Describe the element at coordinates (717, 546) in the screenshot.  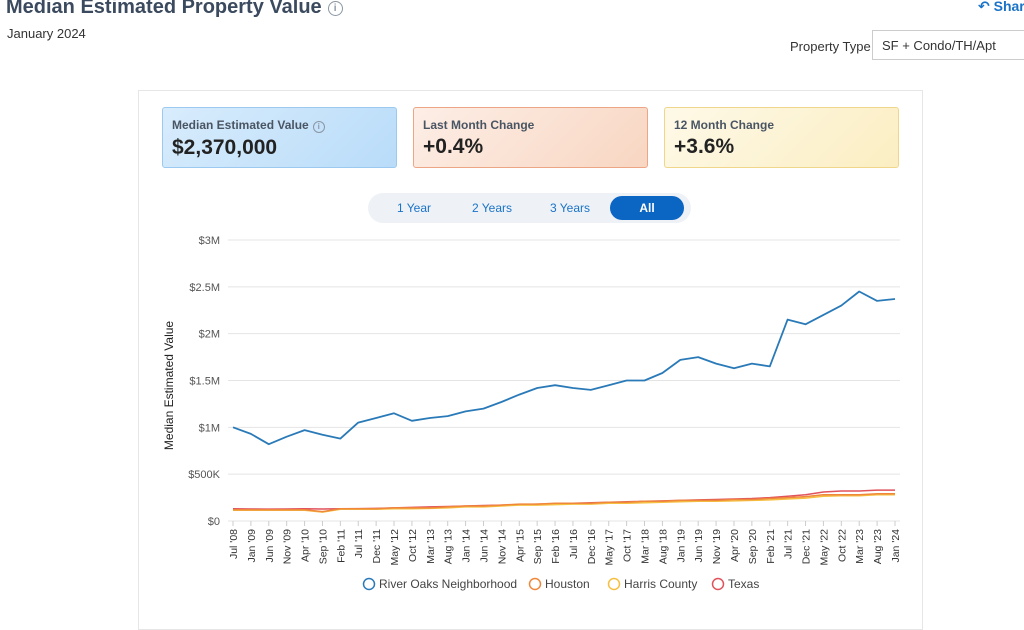
I see `x-tick-label: Nov '19` at that location.